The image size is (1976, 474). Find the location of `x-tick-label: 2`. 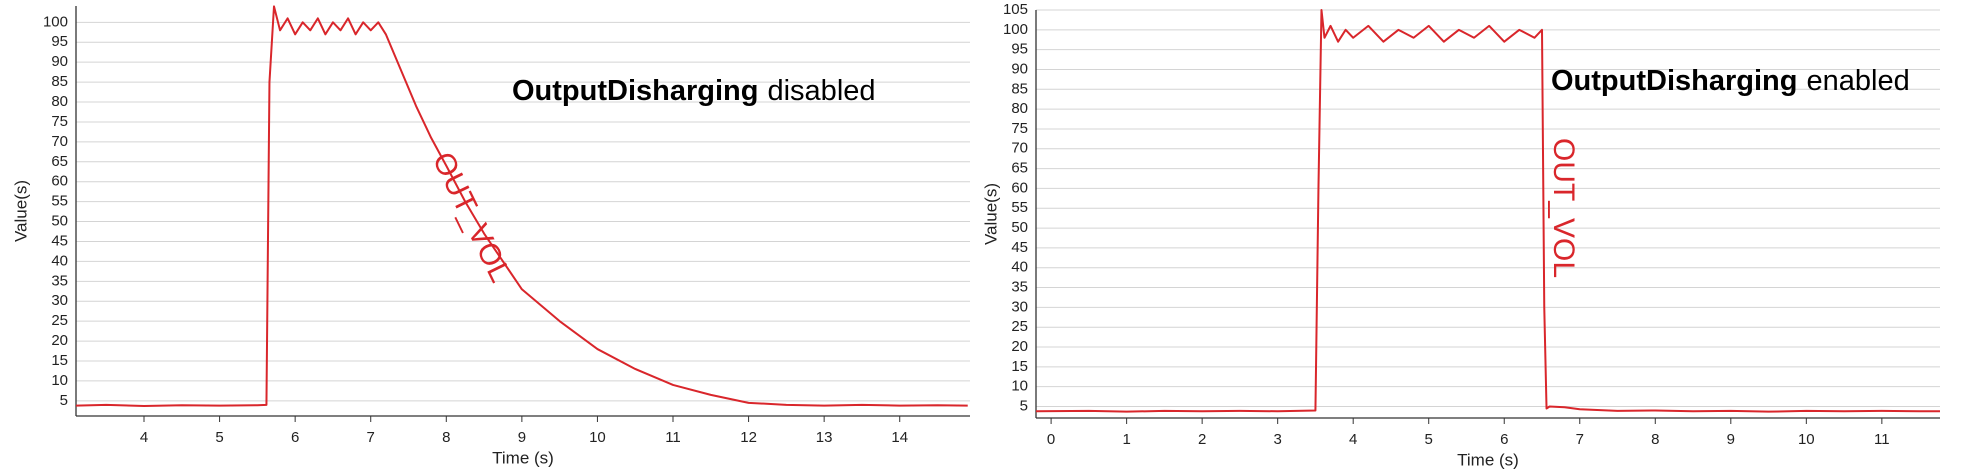

x-tick-label: 2 is located at coordinates (1202, 439).